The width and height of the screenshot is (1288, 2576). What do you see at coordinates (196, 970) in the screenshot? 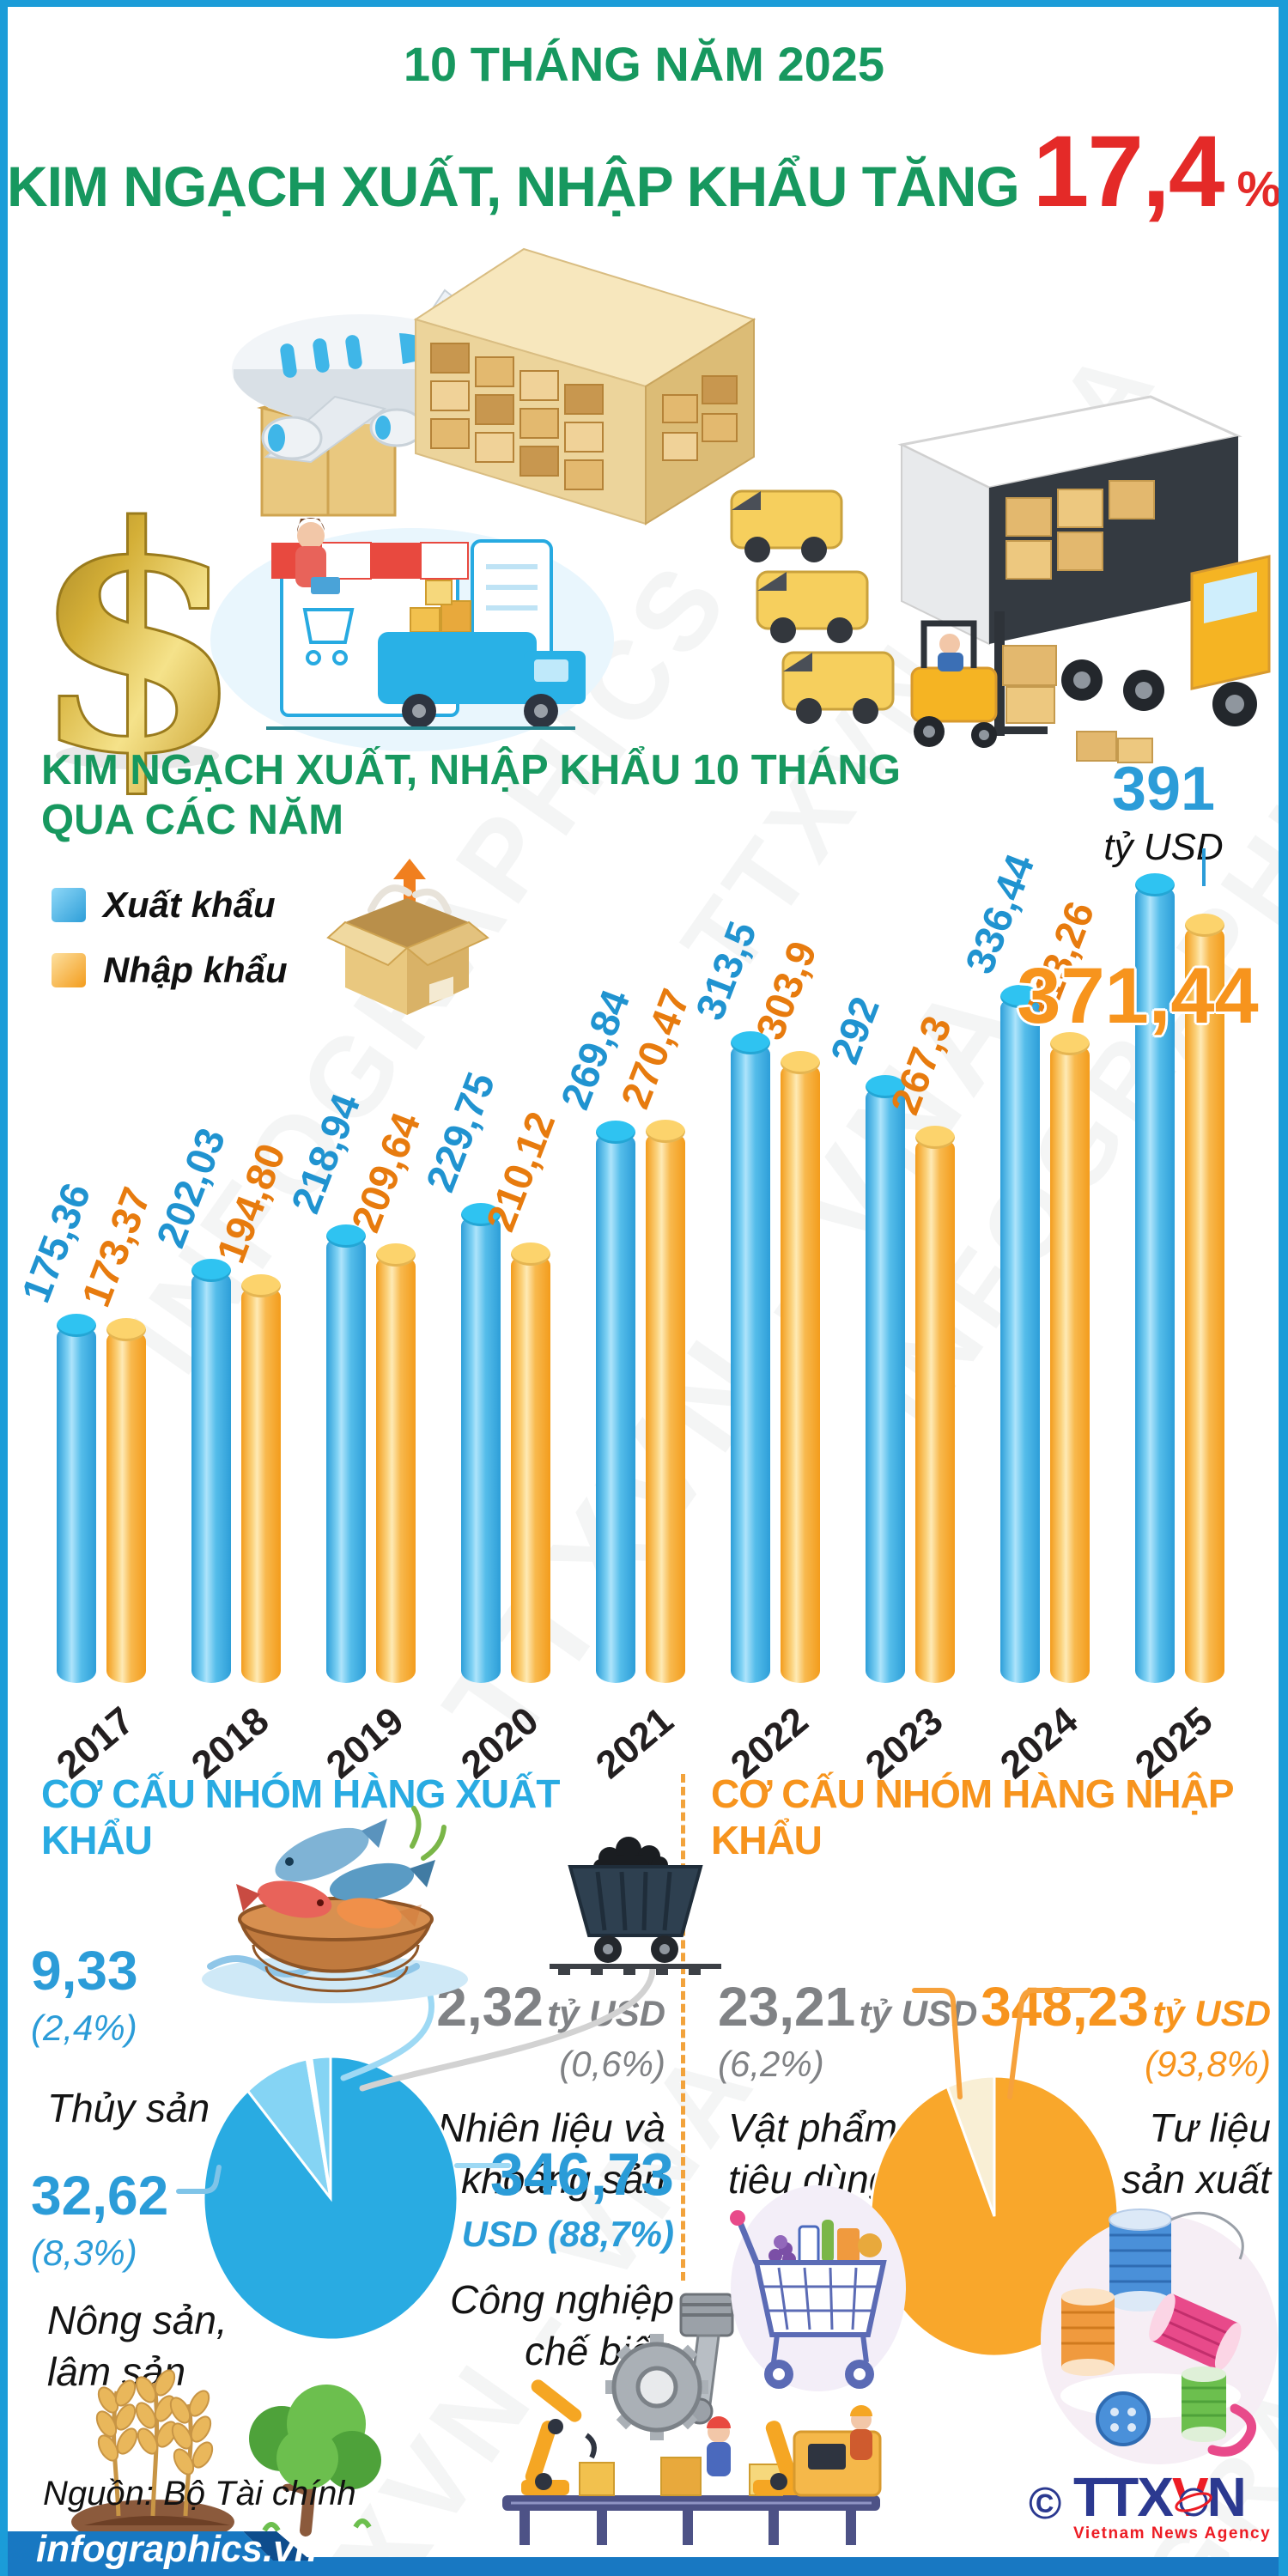
I see `legend-import-label: Nhập khẩu` at bounding box center [196, 970].